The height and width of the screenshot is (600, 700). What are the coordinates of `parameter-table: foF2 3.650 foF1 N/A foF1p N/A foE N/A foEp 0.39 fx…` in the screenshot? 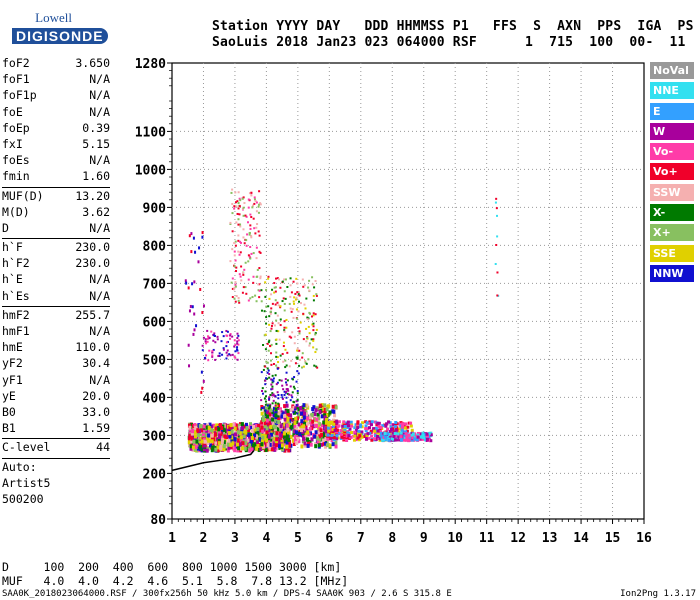 It's located at (56, 282).